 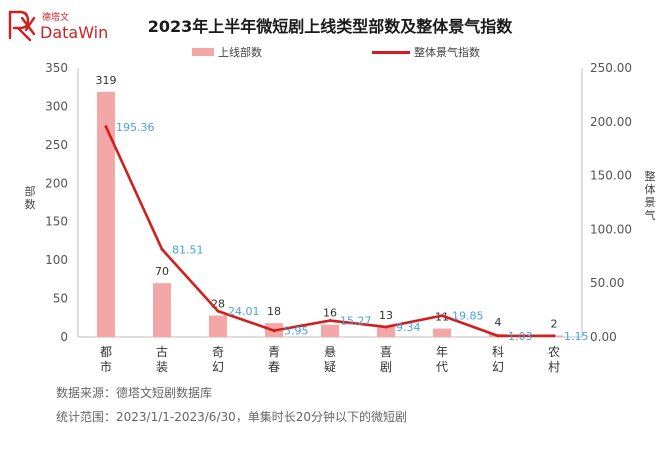 I want to click on line-value-label: 9.34, so click(x=408, y=327).